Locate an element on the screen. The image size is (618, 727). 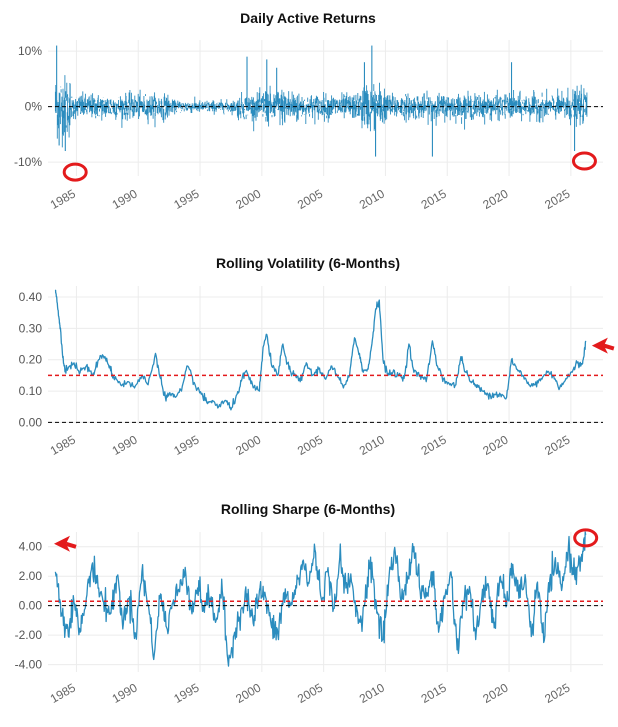
rolling-volatility-title: Rolling Volatility (6-Months) is located at coordinates (308, 263).